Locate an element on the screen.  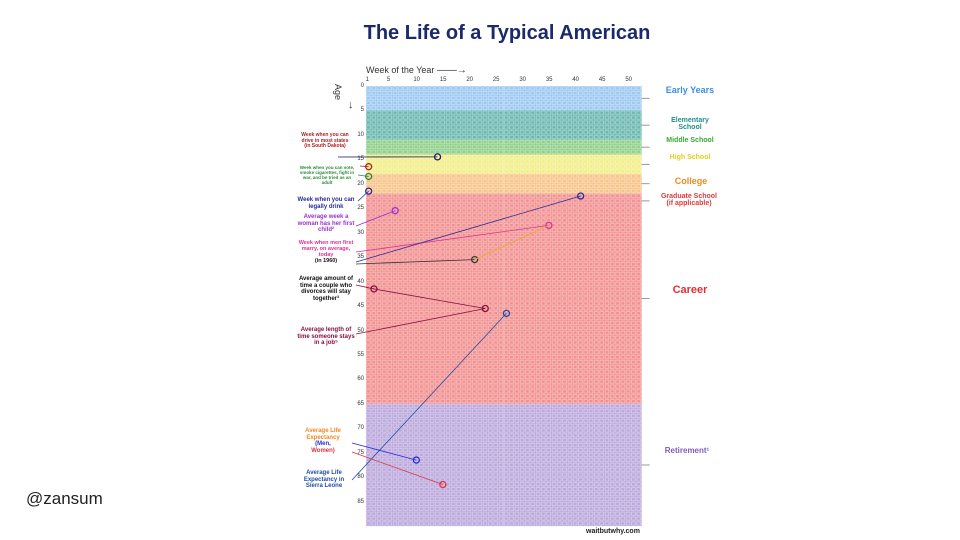
note-life-expectancy: Average Life Expectancy (Men, Women) is located at coordinates (323, 441).